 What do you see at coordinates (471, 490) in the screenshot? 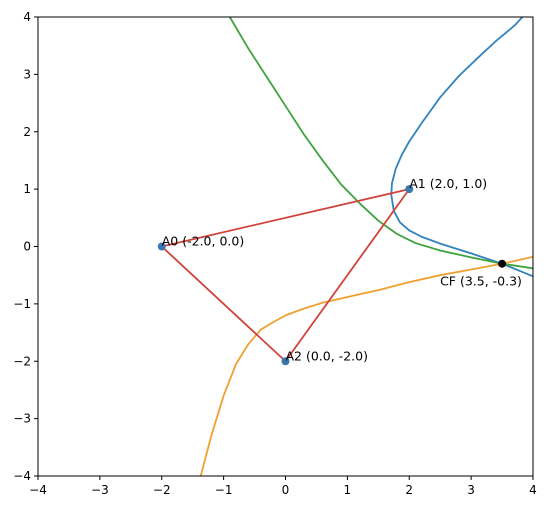
I see `x-tick-label-7: 3` at bounding box center [471, 490].